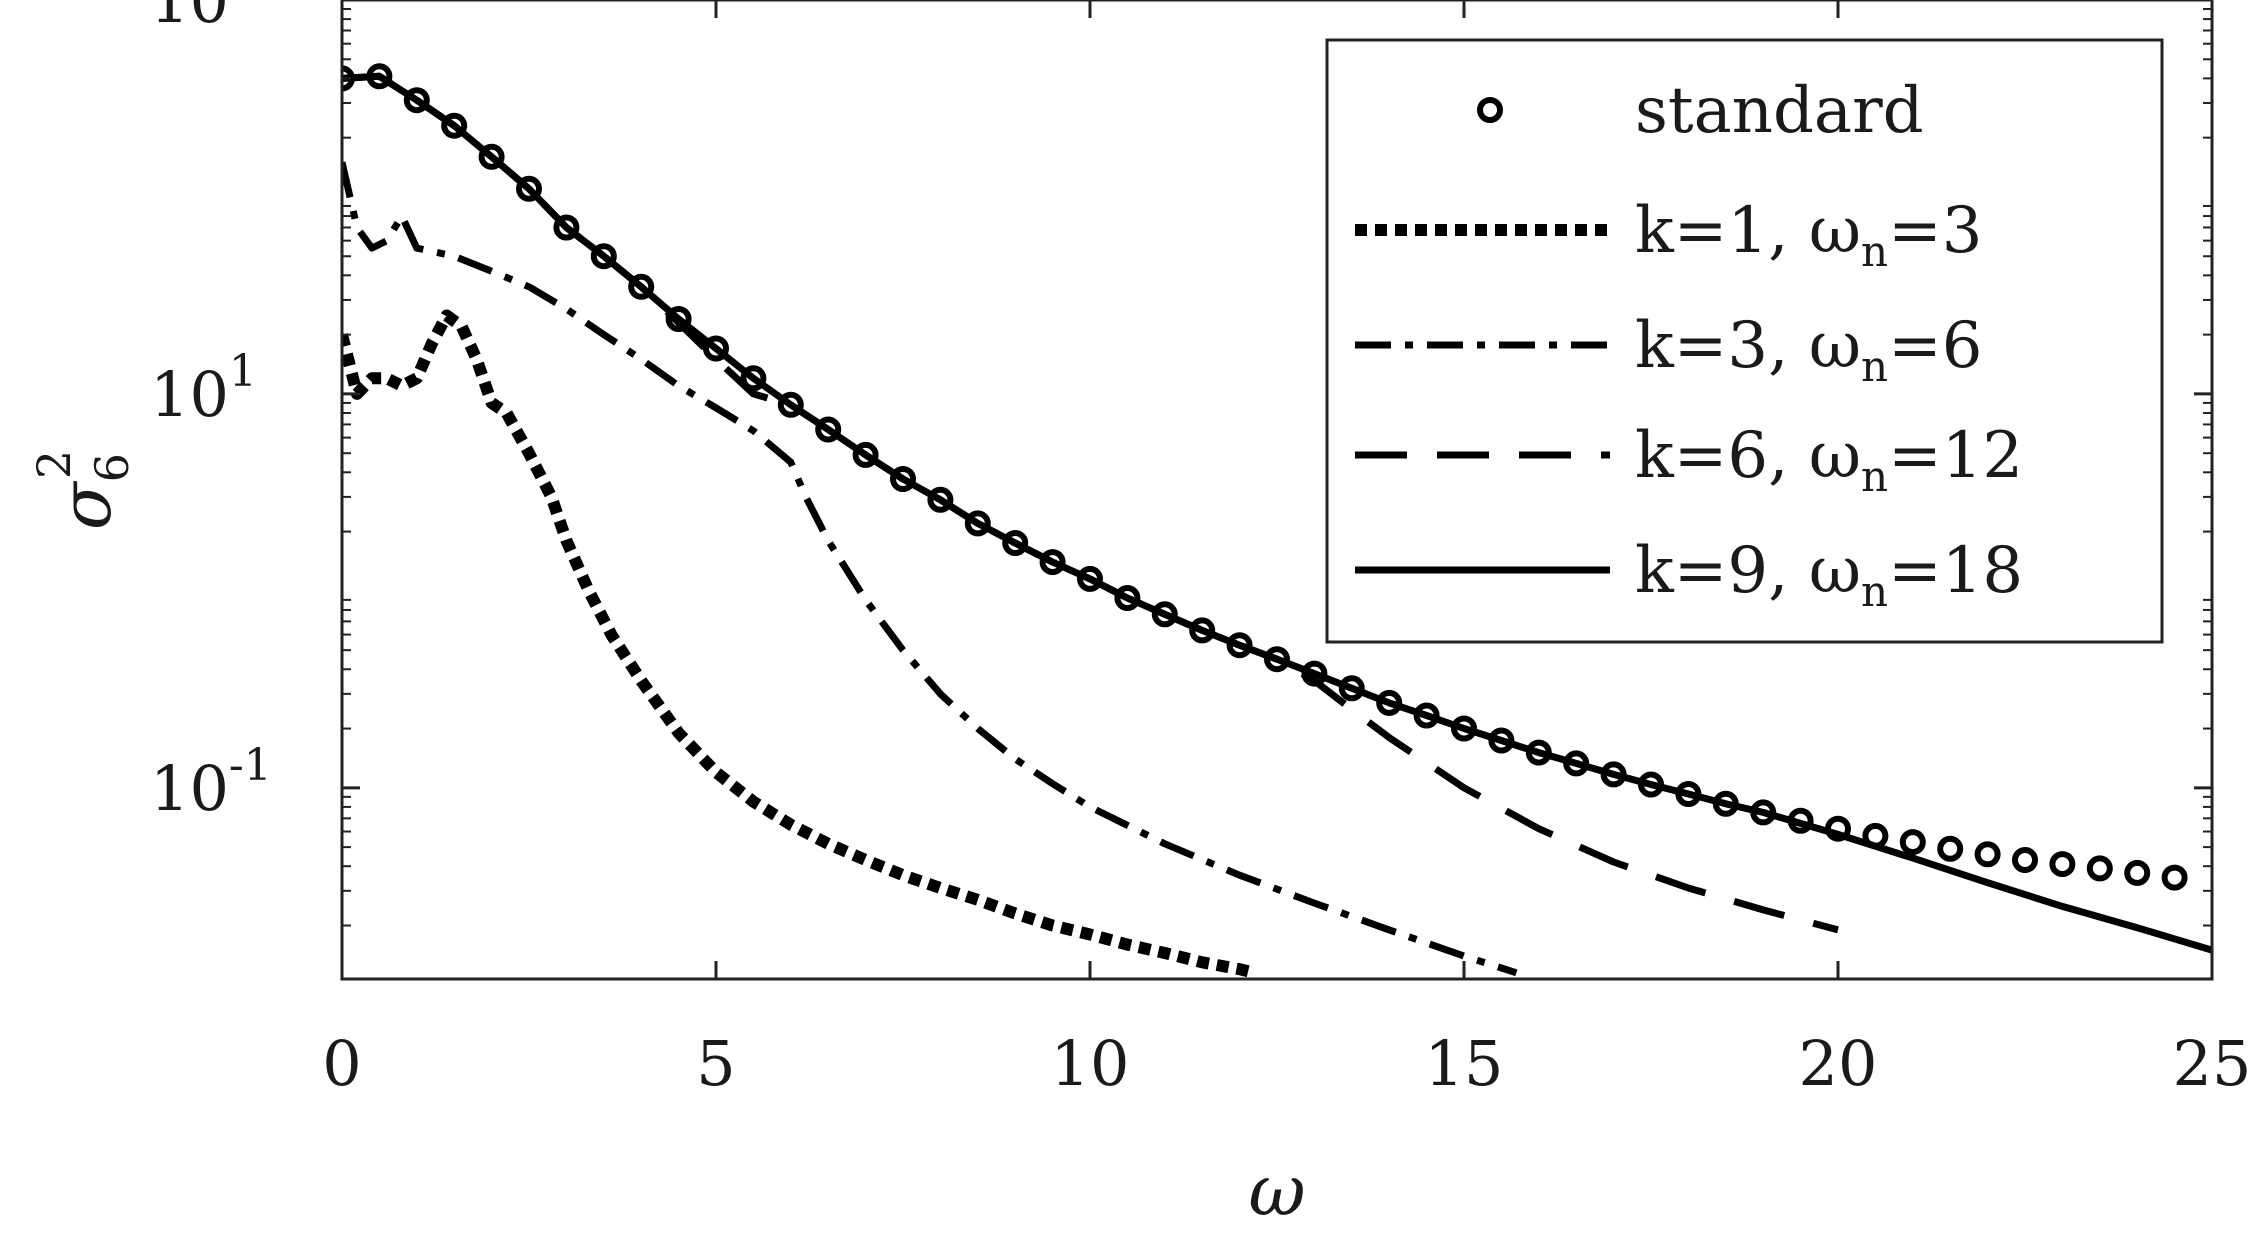 The image size is (2250, 1250). Describe the element at coordinates (715, 1063) in the screenshot. I see `x-tick-label: 5` at that location.